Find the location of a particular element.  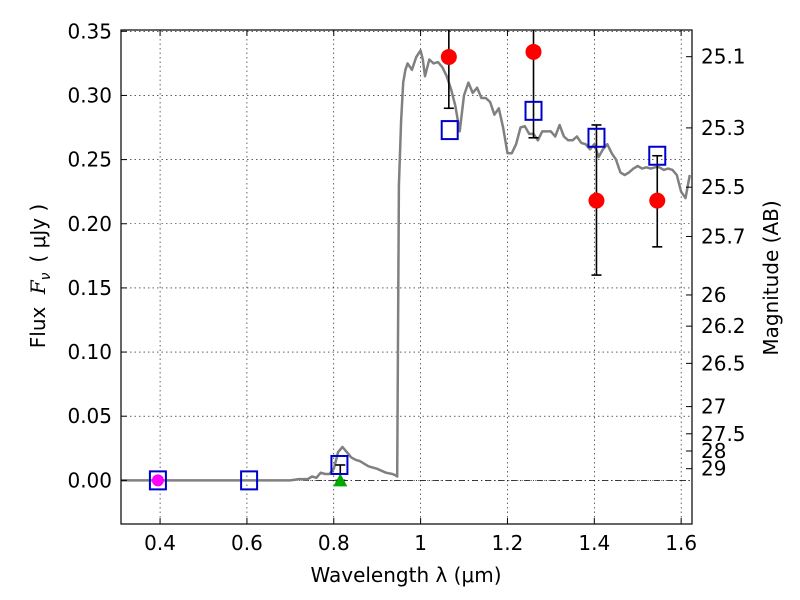

x-tick-label: 0.6 is located at coordinates (247, 543).